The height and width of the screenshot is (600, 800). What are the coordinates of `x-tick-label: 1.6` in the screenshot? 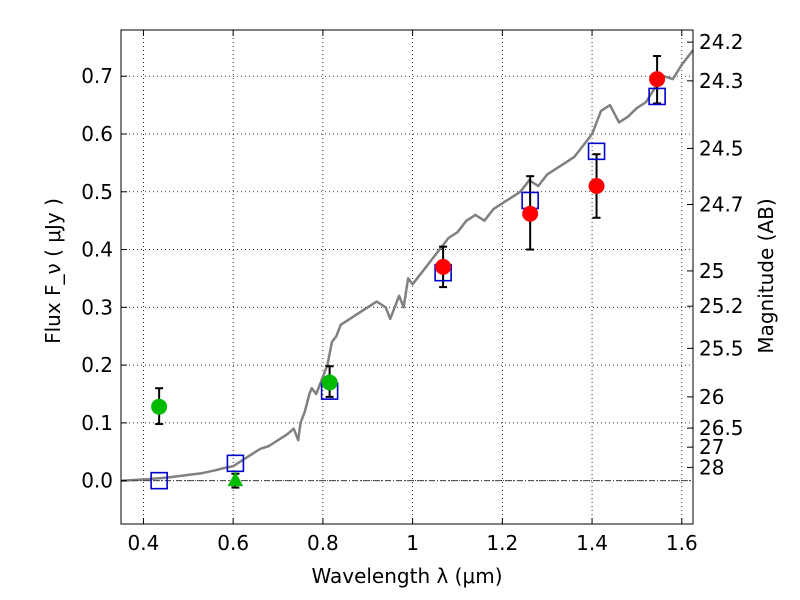 It's located at (682, 543).